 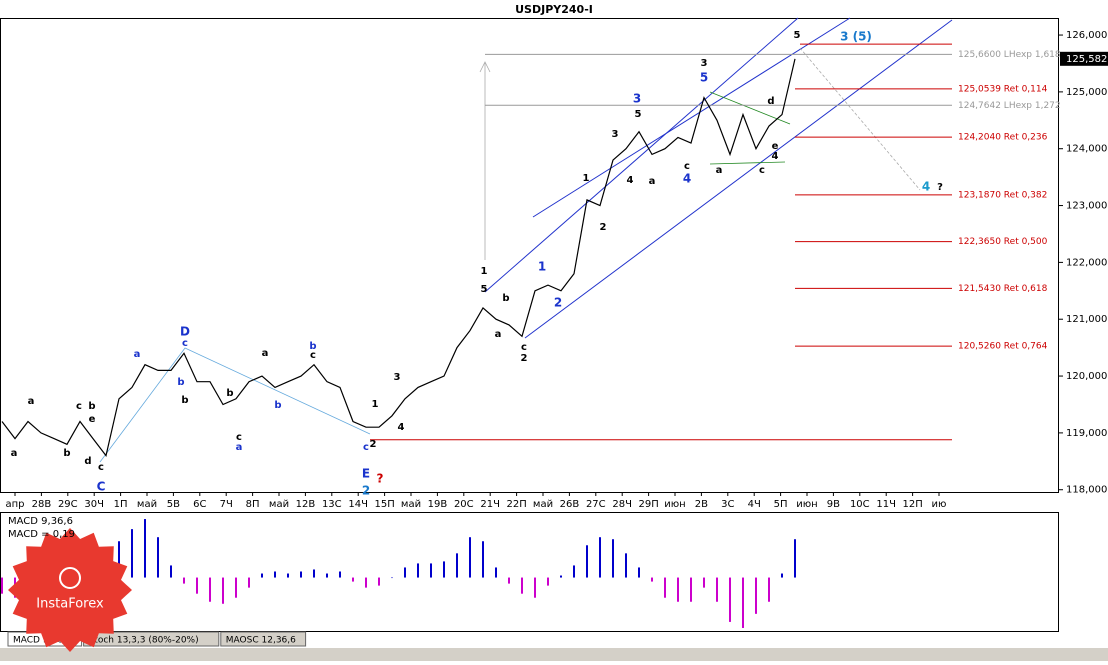 I want to click on x-tick-label: 14Ч, so click(x=358, y=504).